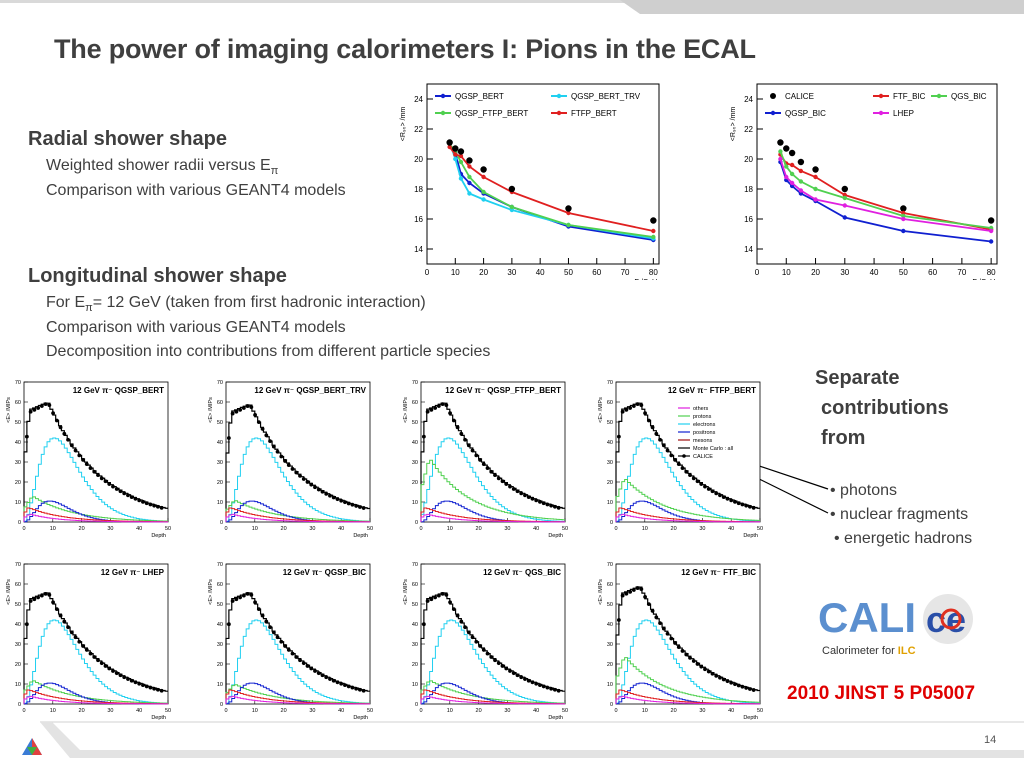  Describe the element at coordinates (674, 529) in the screenshot. I see `x-tick-label: 20` at that location.